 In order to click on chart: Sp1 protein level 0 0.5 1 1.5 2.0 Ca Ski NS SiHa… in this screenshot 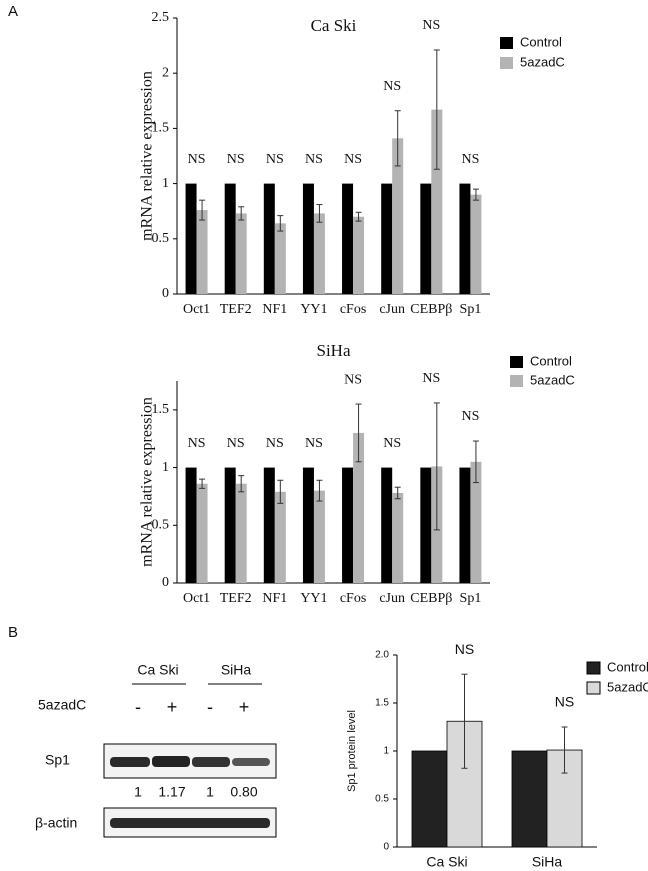, I will do `click(497, 755)`.